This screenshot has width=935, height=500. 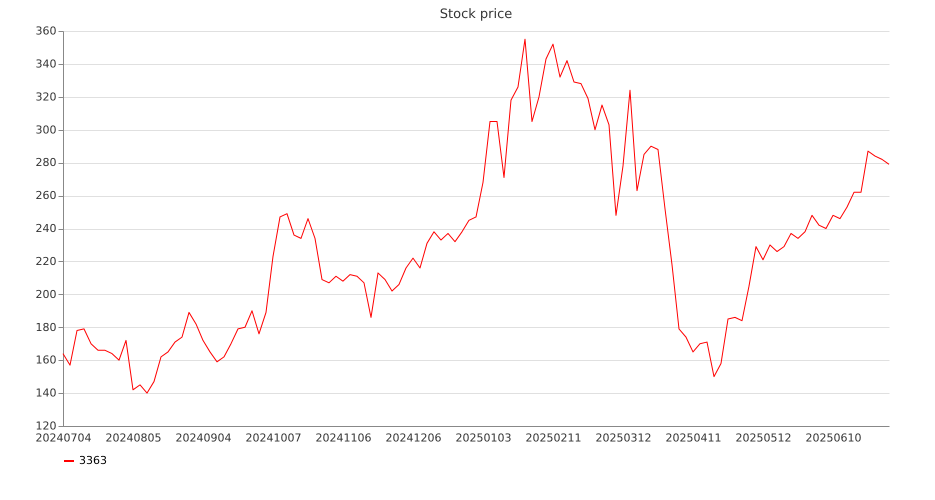 What do you see at coordinates (344, 438) in the screenshot?
I see `x-tick-label: 20241106` at bounding box center [344, 438].